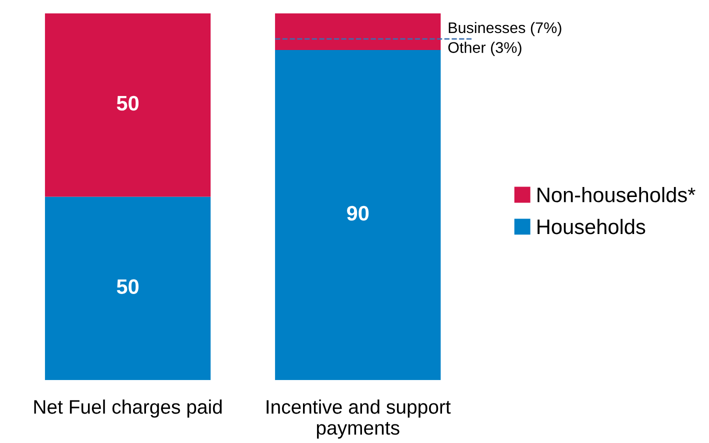  Describe the element at coordinates (128, 409) in the screenshot. I see `x-tick-label: Net Fuel charges paid` at that location.